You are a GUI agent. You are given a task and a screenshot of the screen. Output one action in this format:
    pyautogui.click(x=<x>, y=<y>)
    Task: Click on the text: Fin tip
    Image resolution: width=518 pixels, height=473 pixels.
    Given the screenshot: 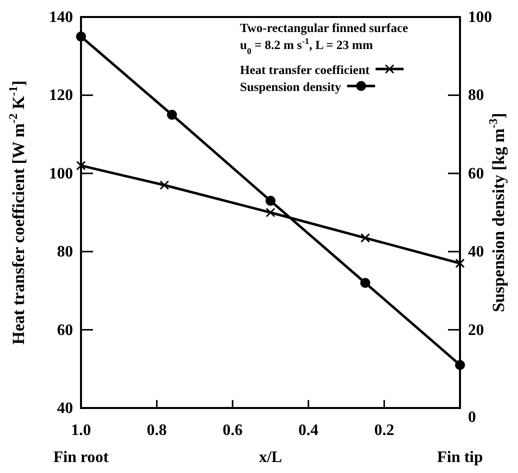 What is the action you would take?
    pyautogui.click(x=460, y=457)
    